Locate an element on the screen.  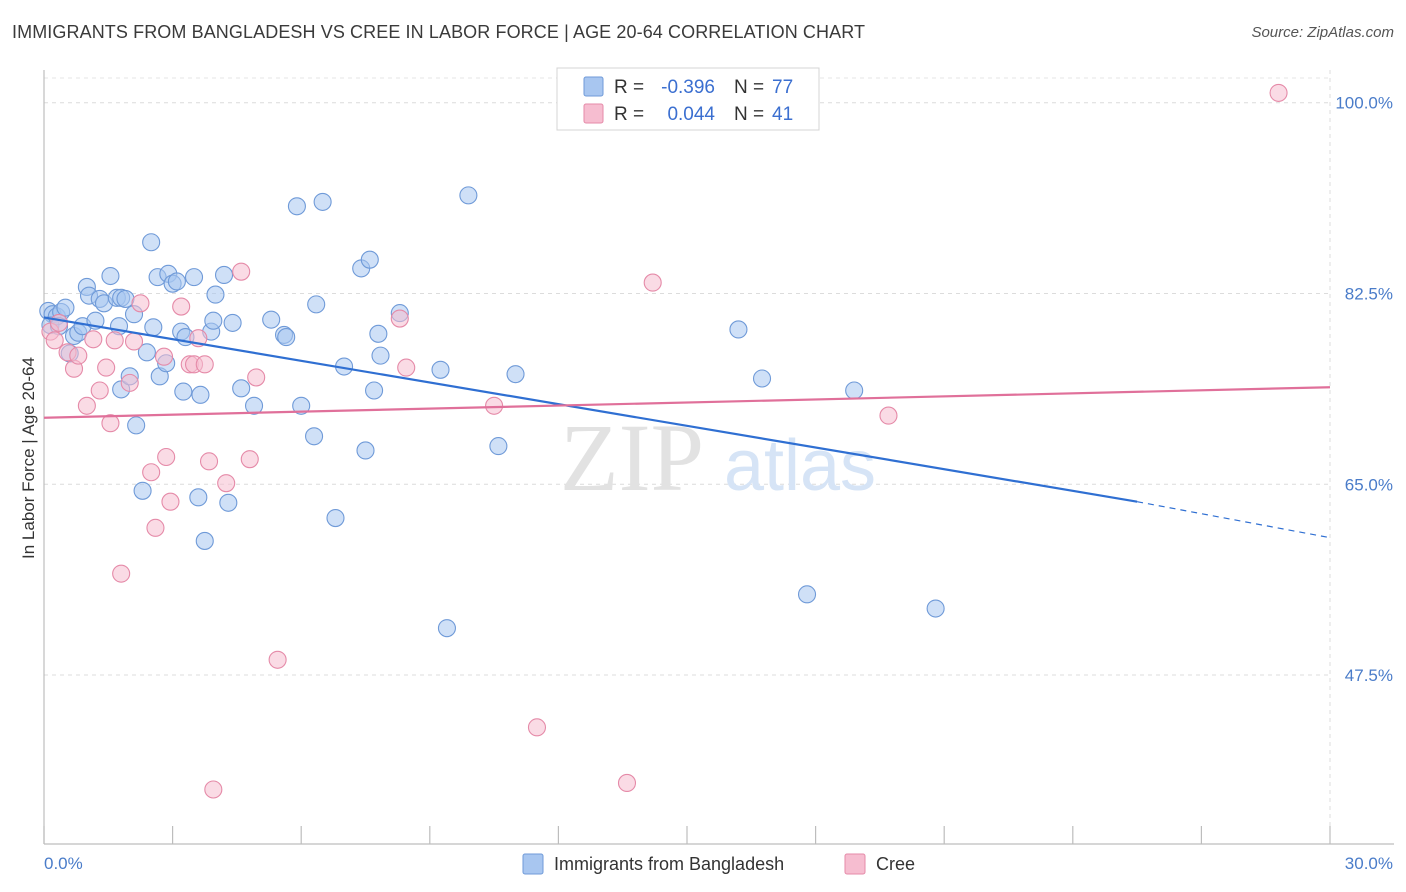
legend-swatch-bangladesh is located at coordinates (533, 864).